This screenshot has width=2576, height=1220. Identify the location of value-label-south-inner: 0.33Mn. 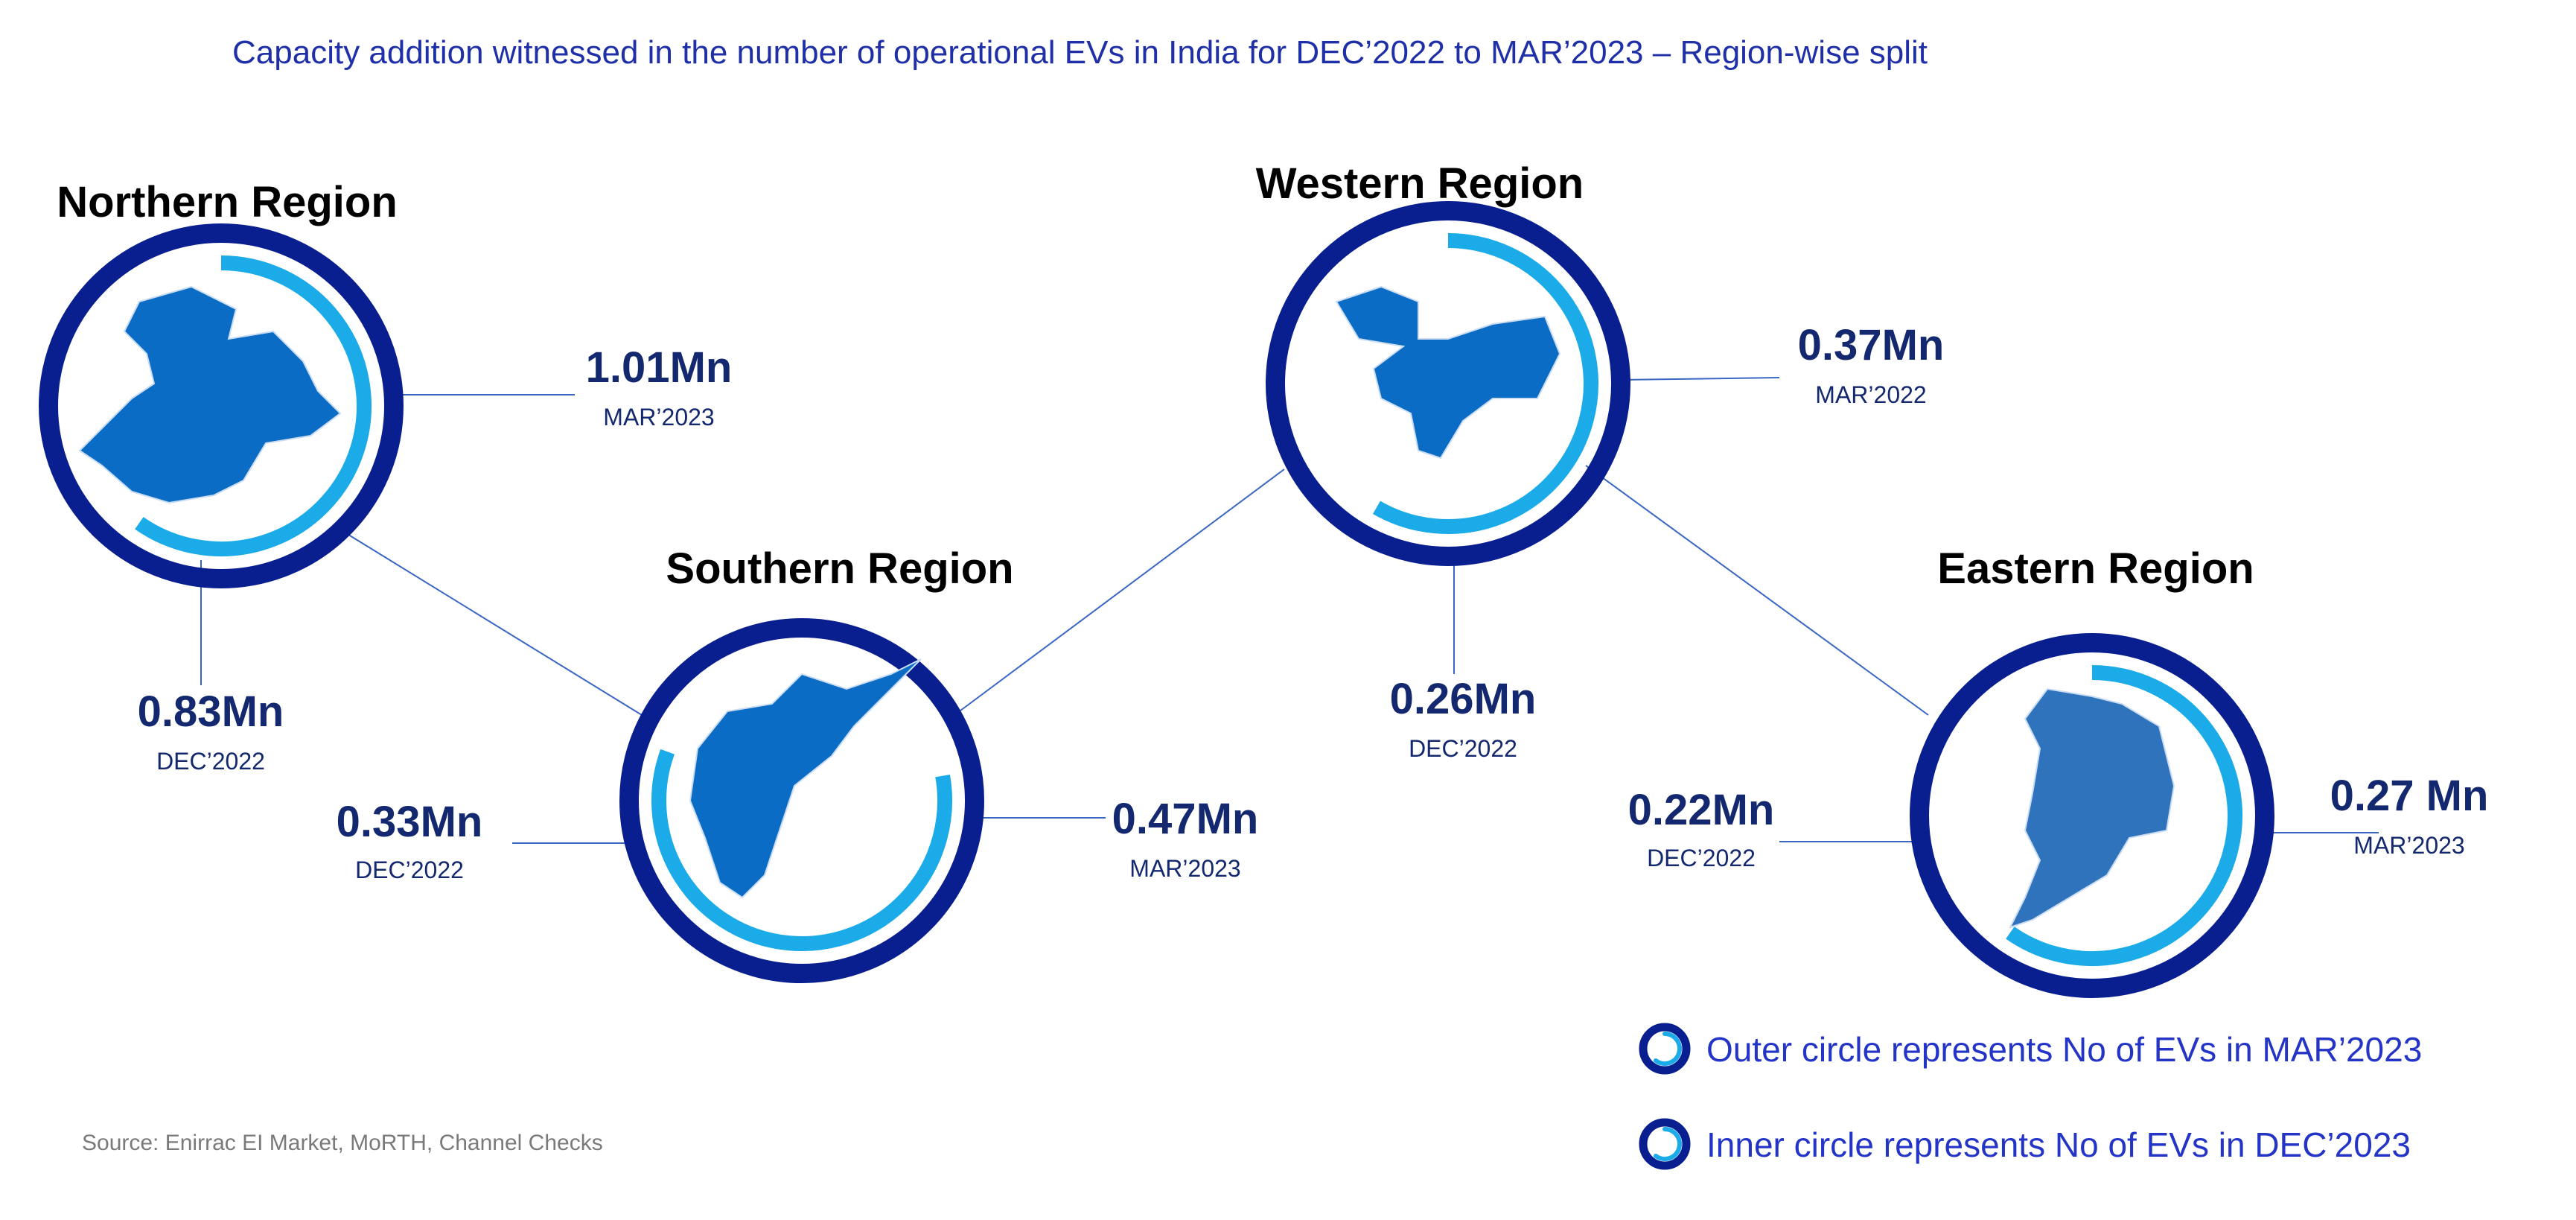
(409, 822).